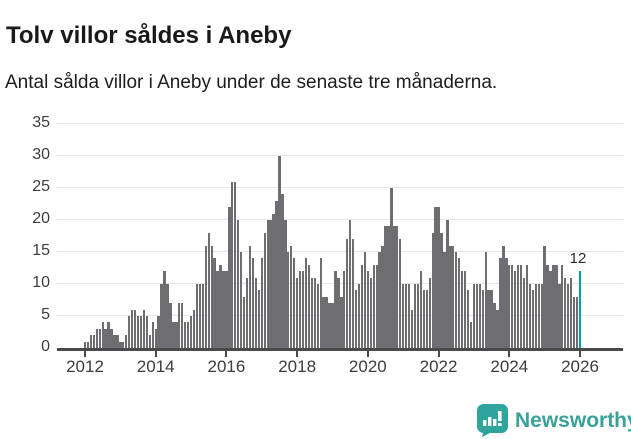 The width and height of the screenshot is (631, 439). I want to click on x-axis-label: 2026, so click(580, 366).